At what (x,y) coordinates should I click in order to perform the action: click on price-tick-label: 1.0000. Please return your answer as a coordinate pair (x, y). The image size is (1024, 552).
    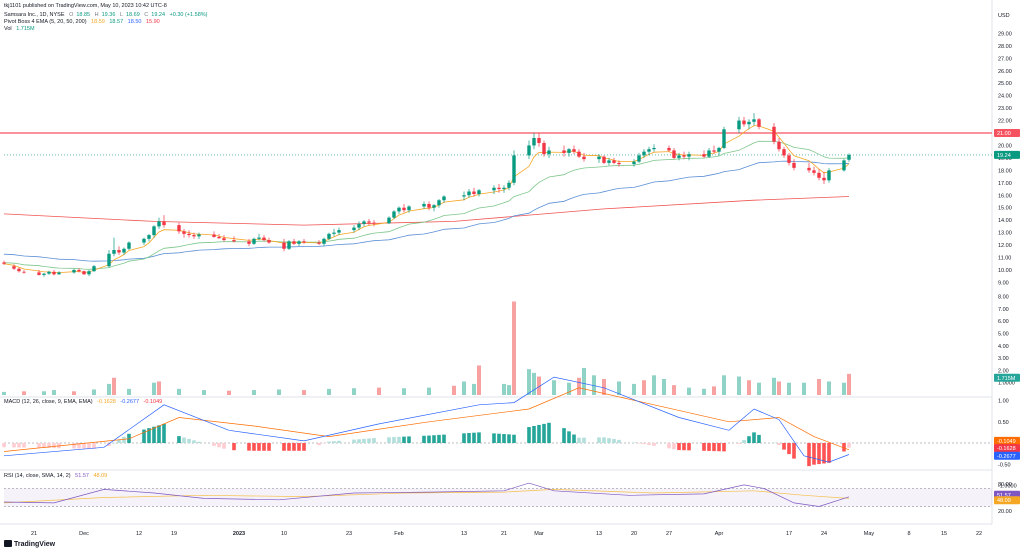
    Looking at the image, I should click on (1006, 384).